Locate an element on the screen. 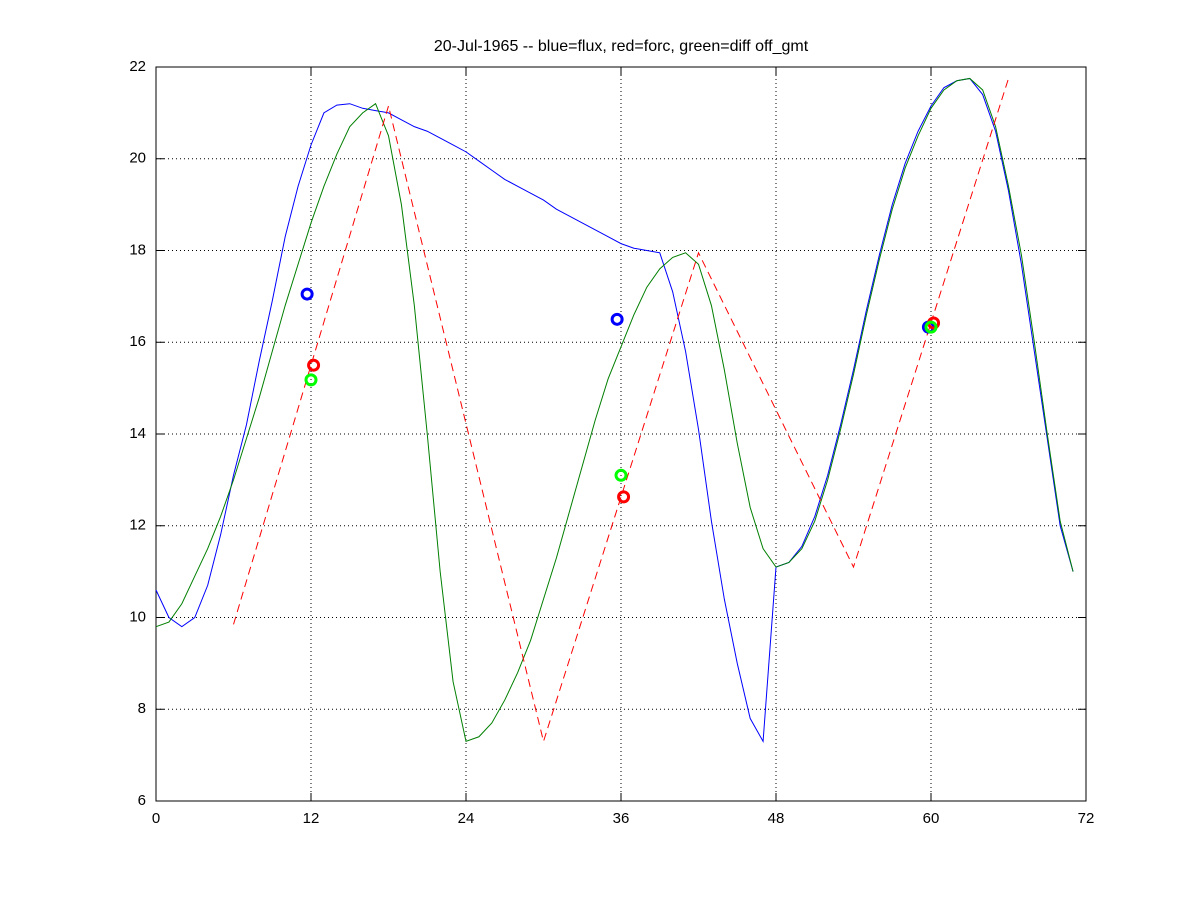 The width and height of the screenshot is (1200, 900). y-tick-label: 14 is located at coordinates (137, 433).